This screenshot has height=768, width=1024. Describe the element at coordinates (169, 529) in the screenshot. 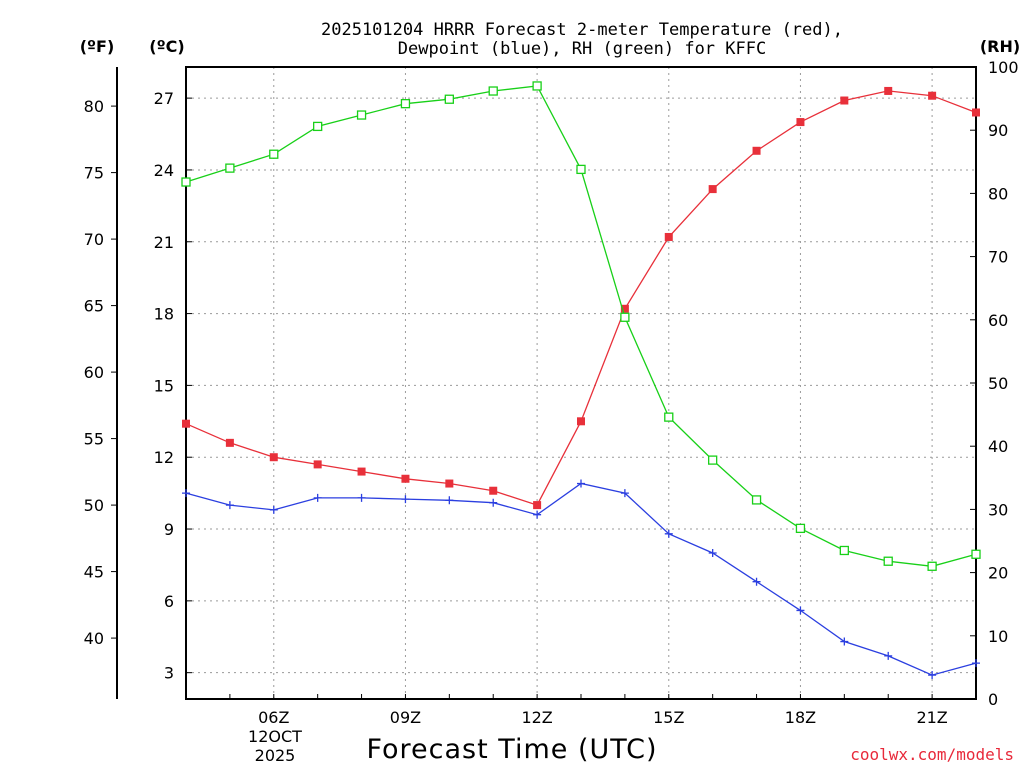

I see `celsius-tick-label: 9` at that location.